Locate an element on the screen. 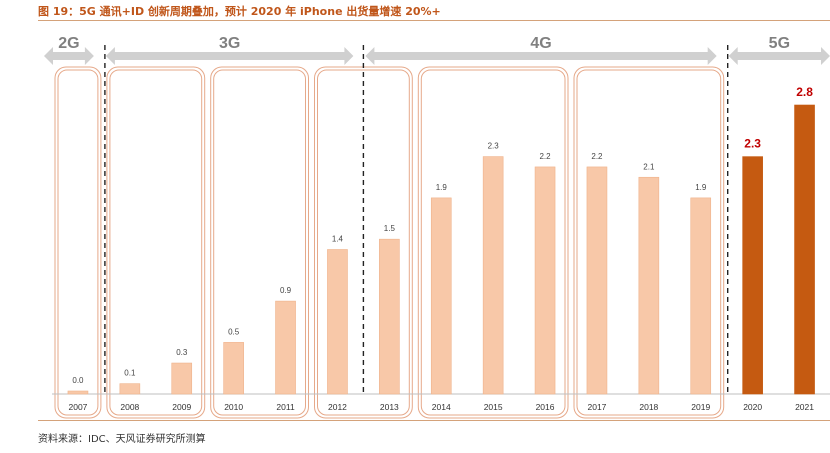 The width and height of the screenshot is (830, 453). bar-2010 is located at coordinates (233, 368).